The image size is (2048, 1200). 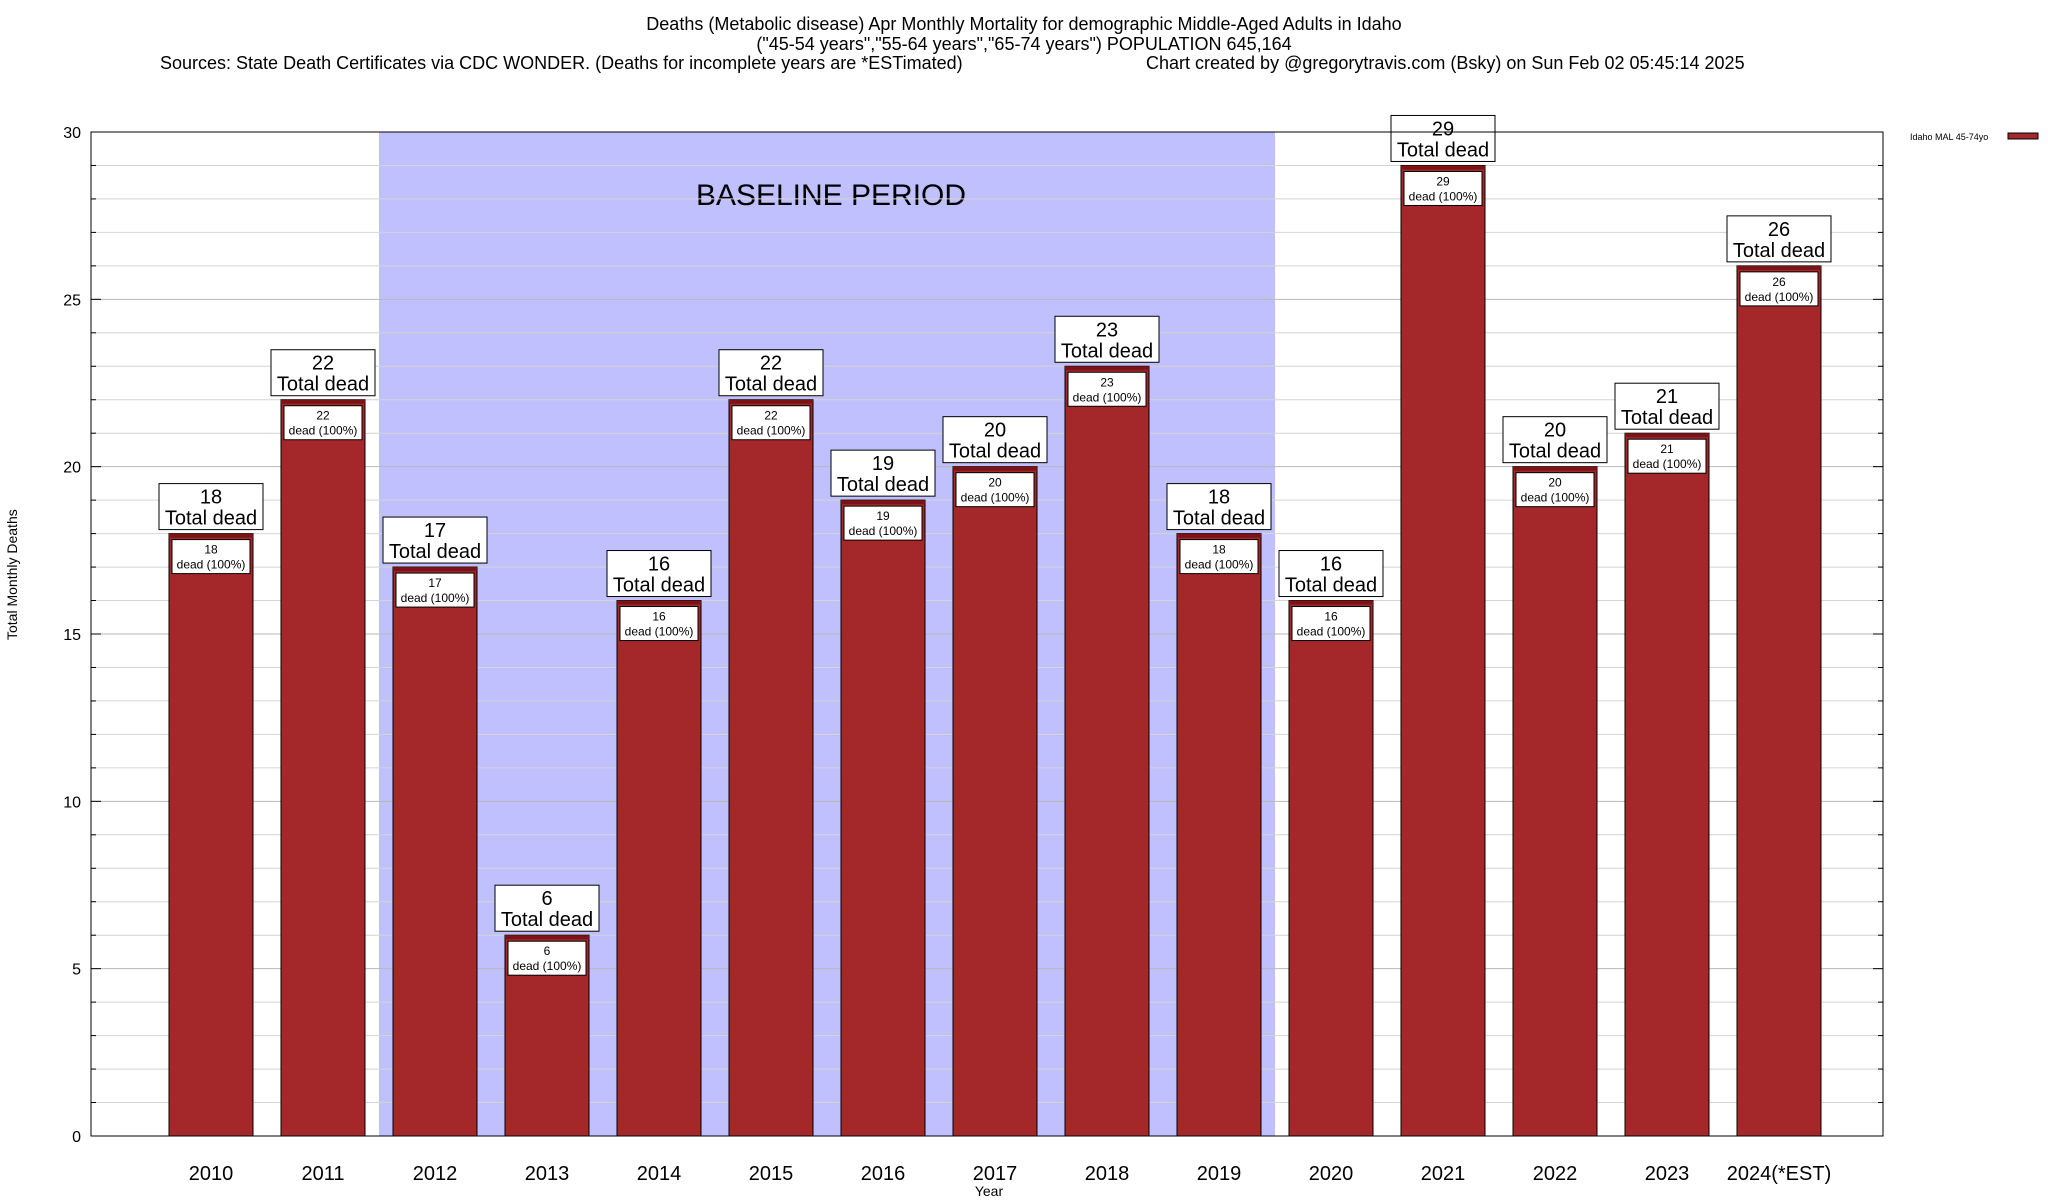 I want to click on total-label-value: 20, so click(x=1555, y=431).